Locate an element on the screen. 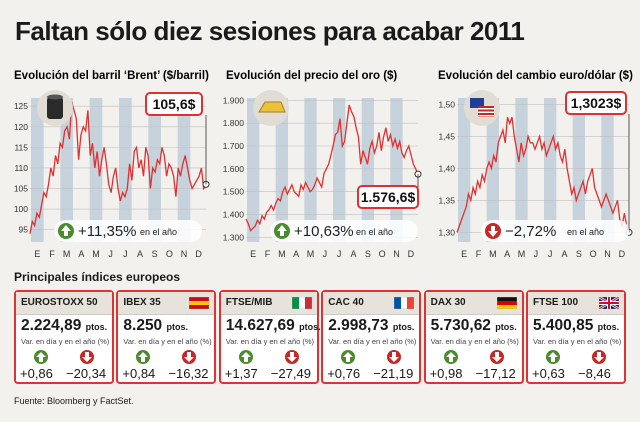 This screenshot has width=640, height=422. month-label: E is located at coordinates (37, 254).